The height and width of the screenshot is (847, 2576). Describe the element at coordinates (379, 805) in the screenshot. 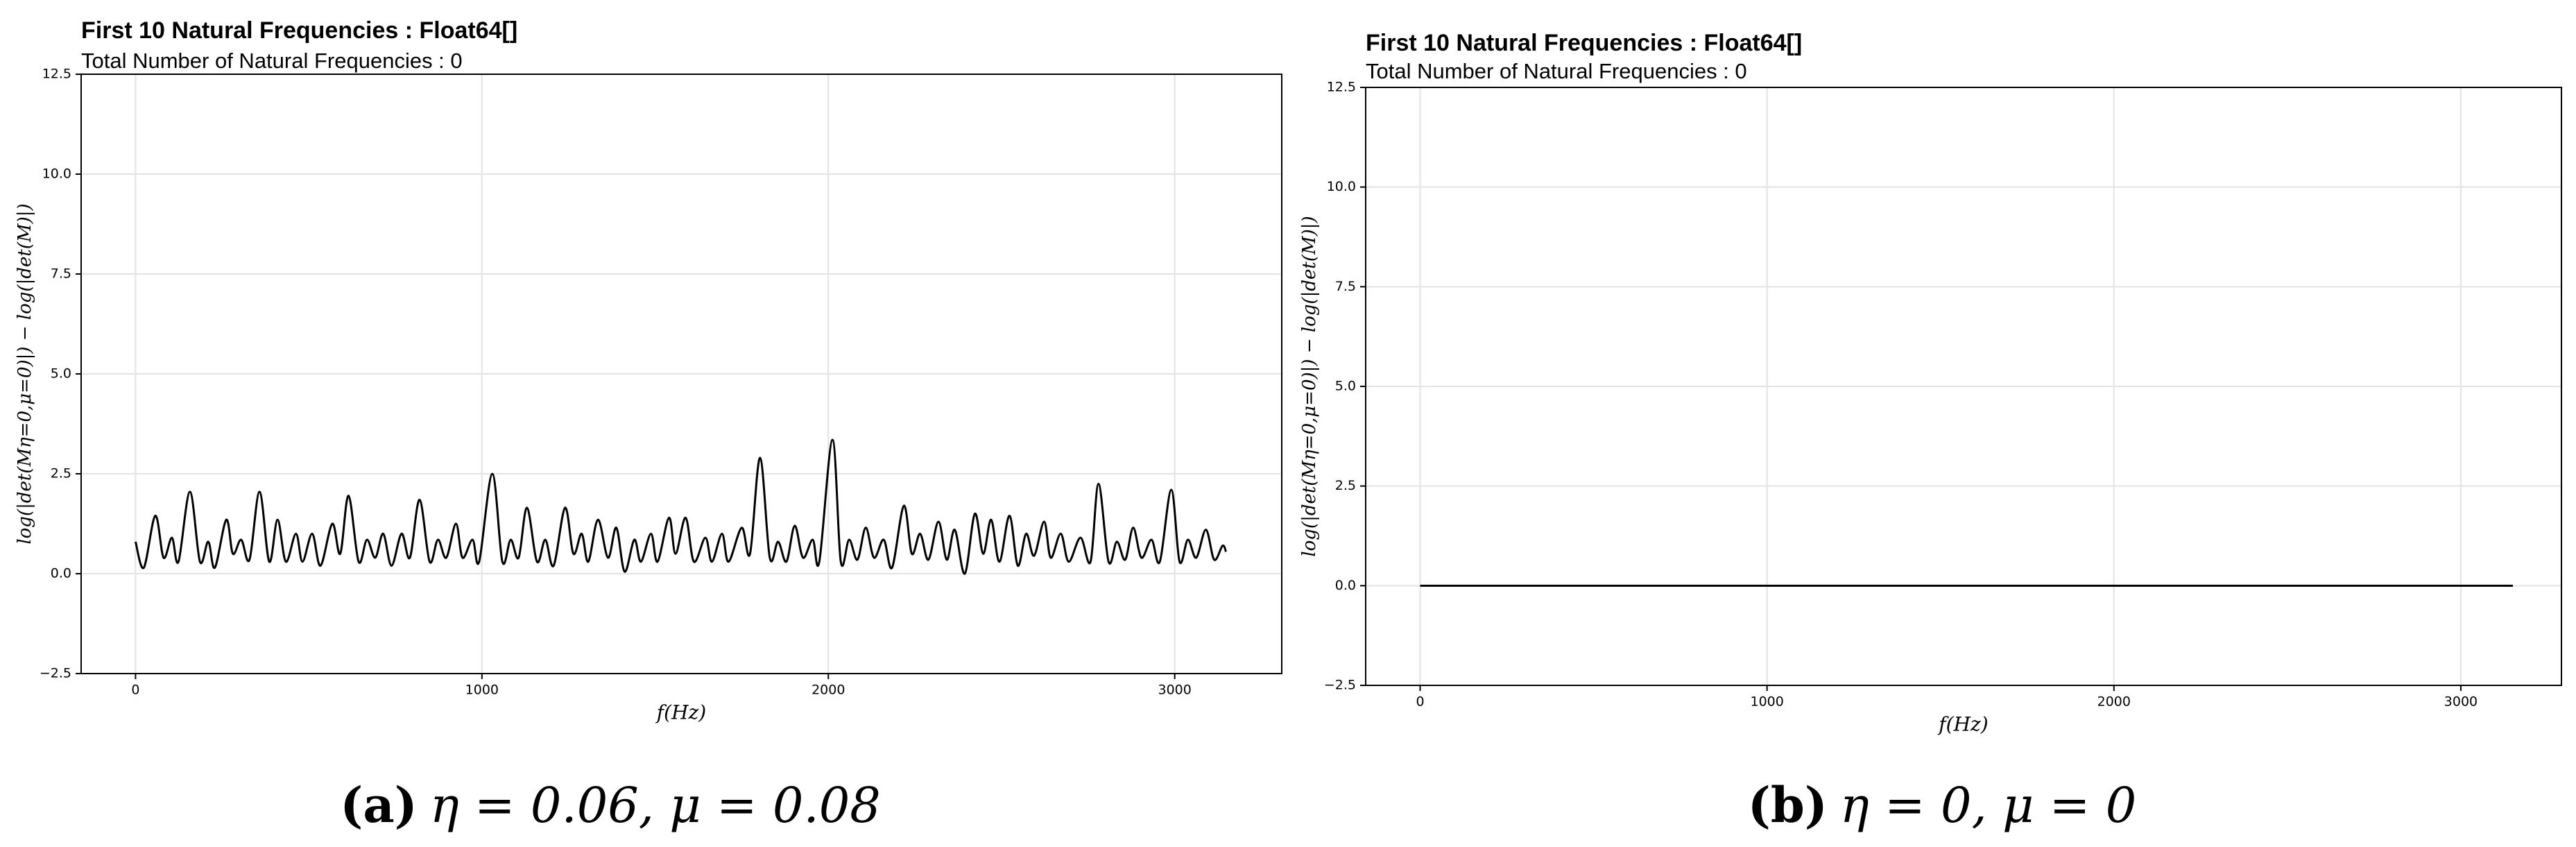

I see `caption-label: (a)` at that location.